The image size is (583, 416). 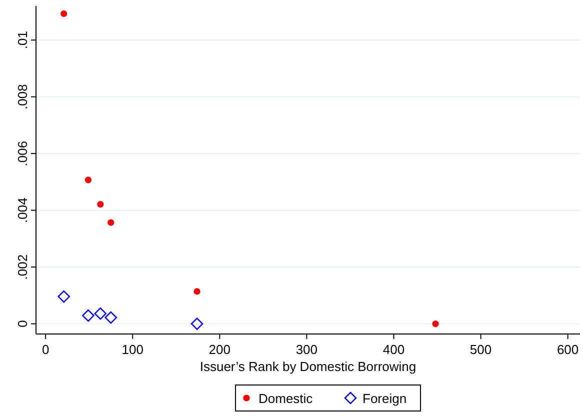 I want to click on y-tick-label: 0, so click(x=22, y=324).